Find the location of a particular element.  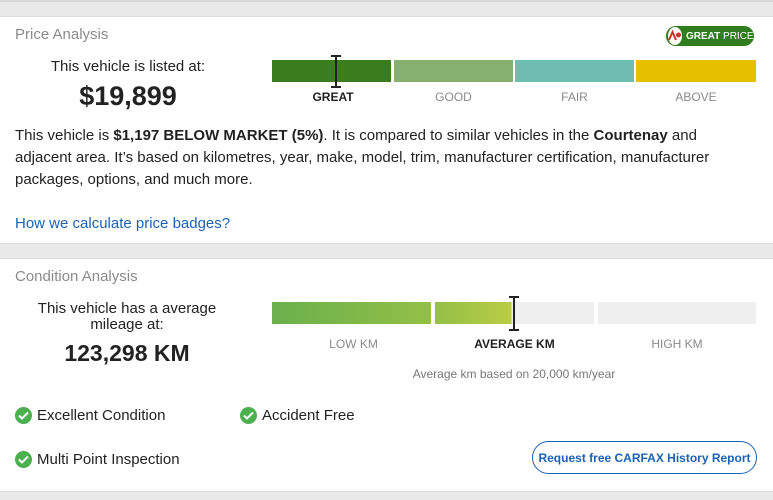

km-bar-low is located at coordinates (351, 313).